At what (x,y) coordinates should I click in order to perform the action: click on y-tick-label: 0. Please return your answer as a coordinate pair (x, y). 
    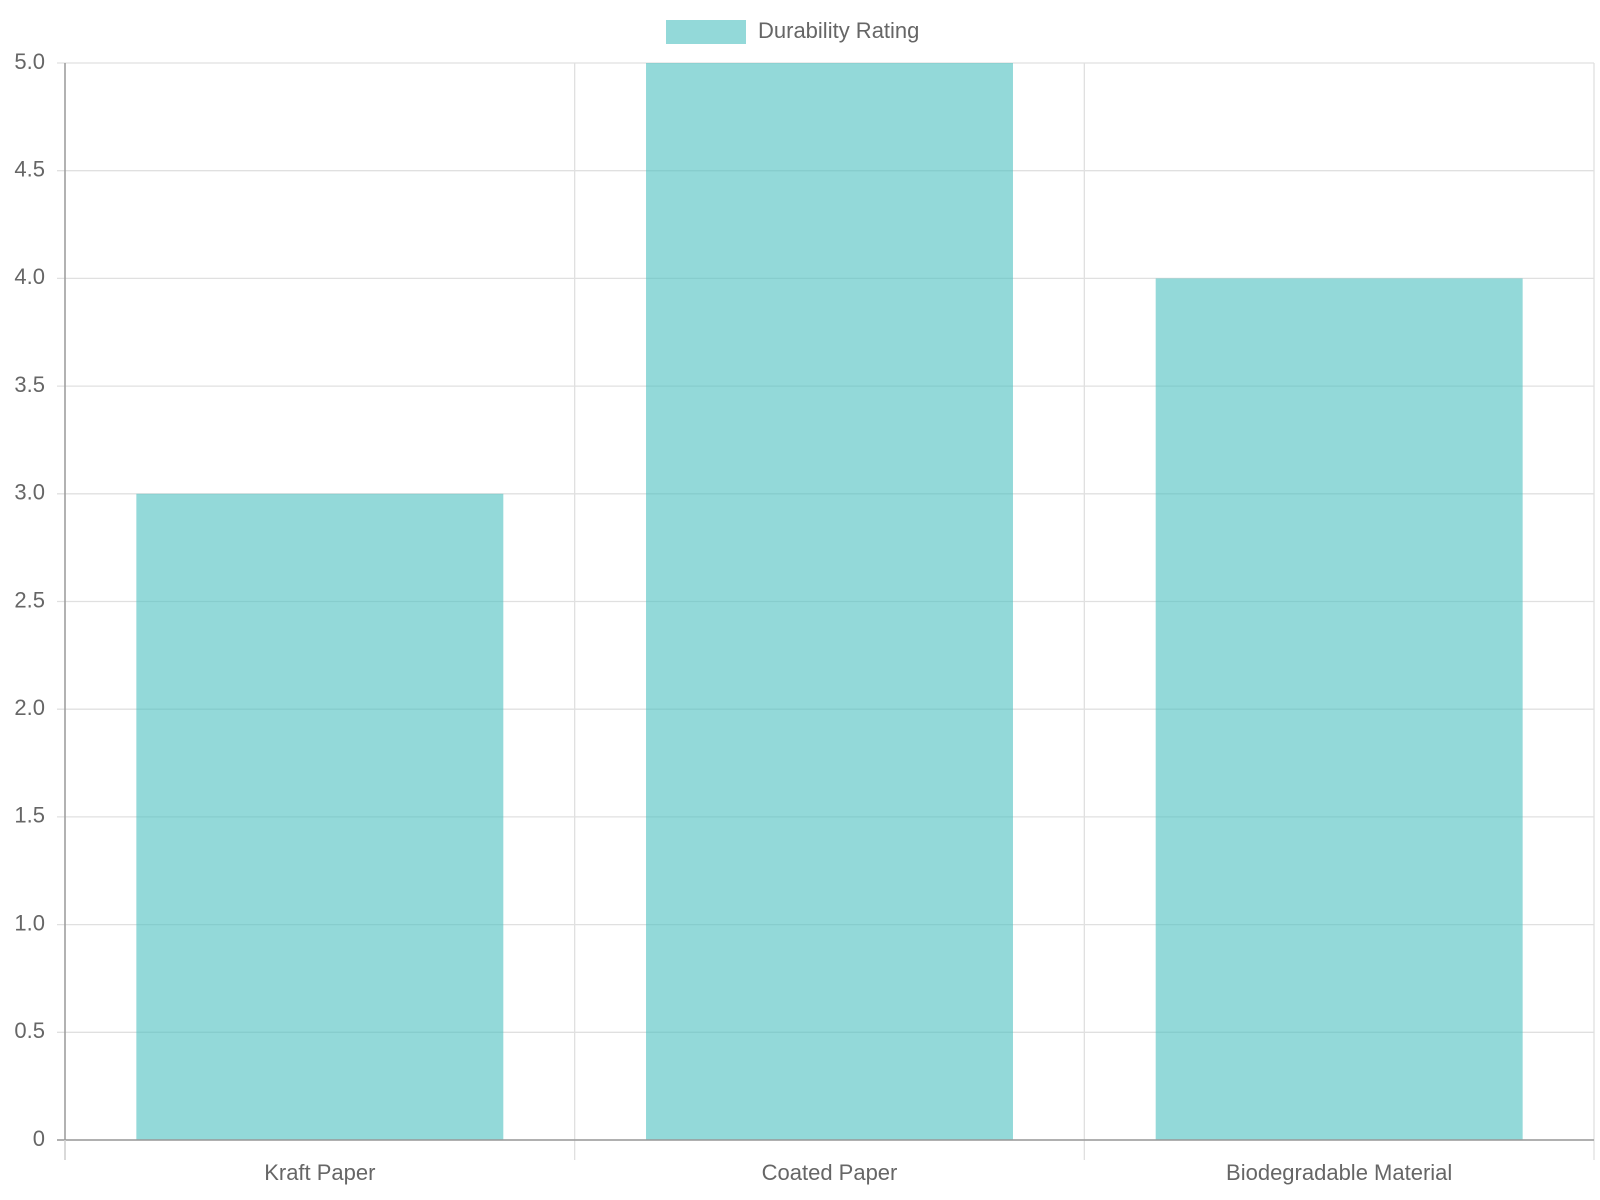
    Looking at the image, I should click on (39, 1138).